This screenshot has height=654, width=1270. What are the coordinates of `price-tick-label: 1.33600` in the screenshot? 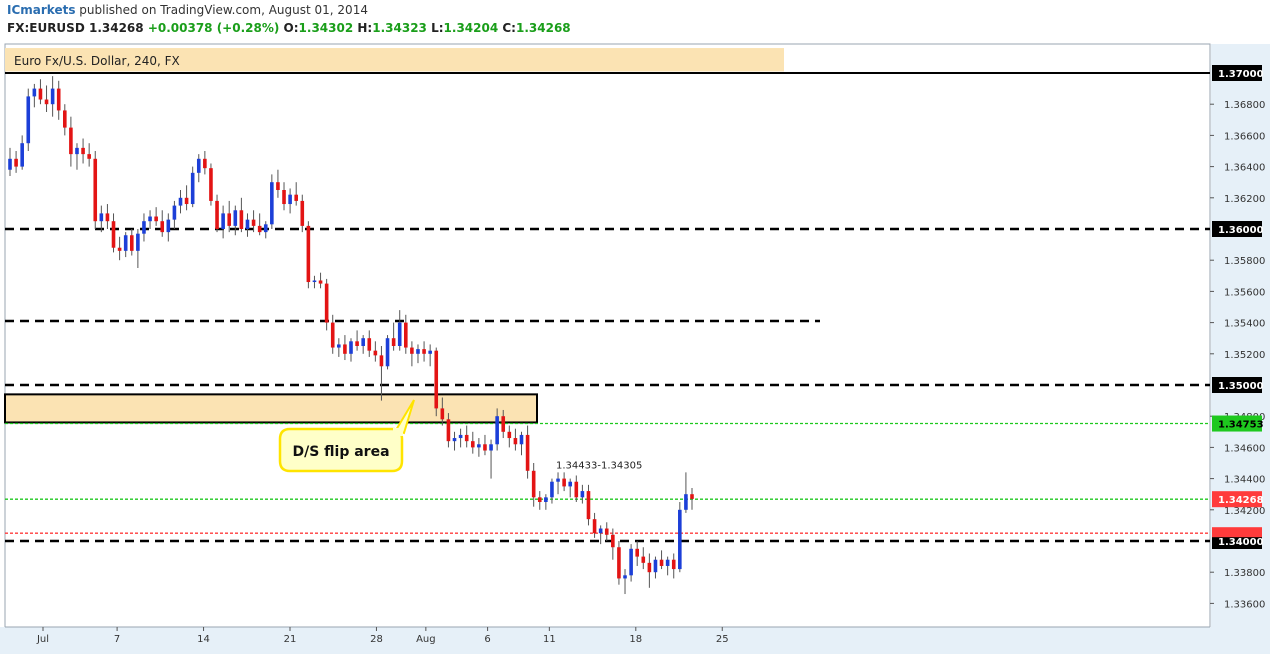 It's located at (1244, 604).